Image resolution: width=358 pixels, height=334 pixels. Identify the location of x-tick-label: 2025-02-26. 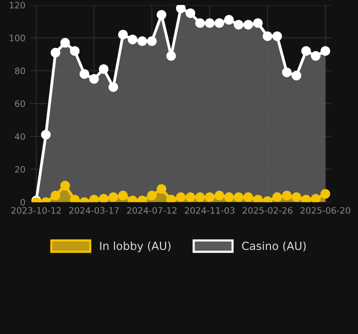
(267, 210).